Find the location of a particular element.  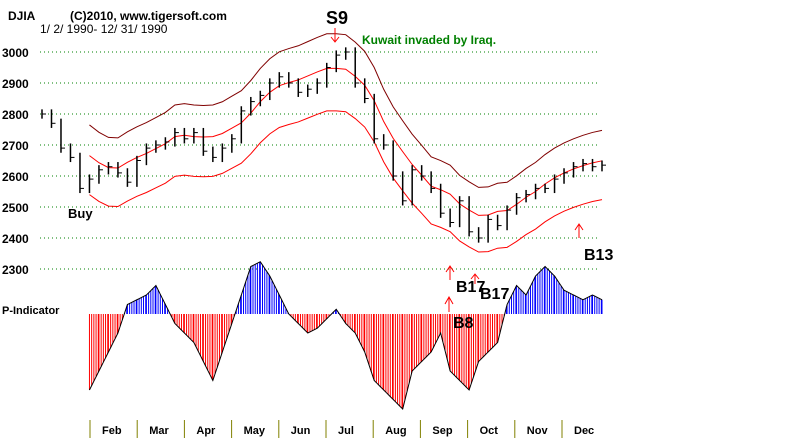

b17-label-1: B17 is located at coordinates (470, 287).